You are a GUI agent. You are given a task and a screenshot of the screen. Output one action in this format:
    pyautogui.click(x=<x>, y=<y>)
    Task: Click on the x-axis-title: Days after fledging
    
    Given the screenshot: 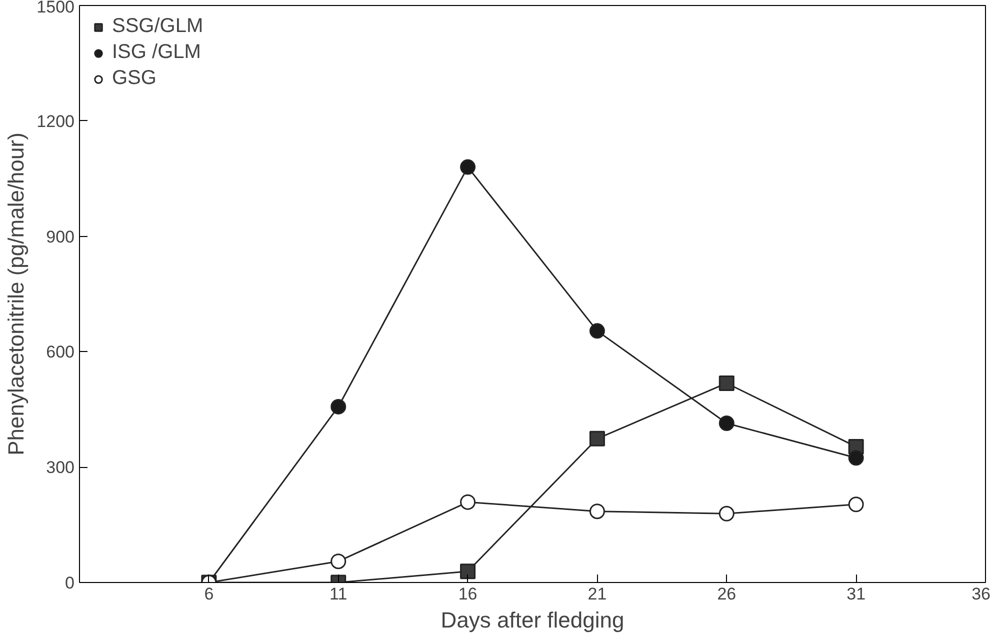 What is the action you would take?
    pyautogui.click(x=532, y=620)
    